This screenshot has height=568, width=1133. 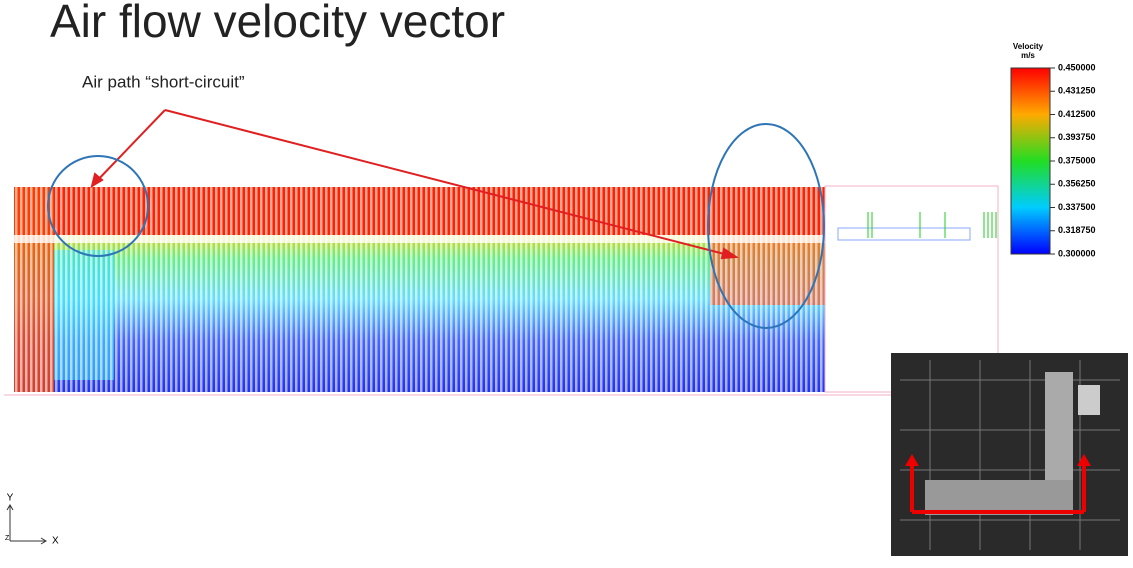 I want to click on axis-x: X, so click(x=55, y=541).